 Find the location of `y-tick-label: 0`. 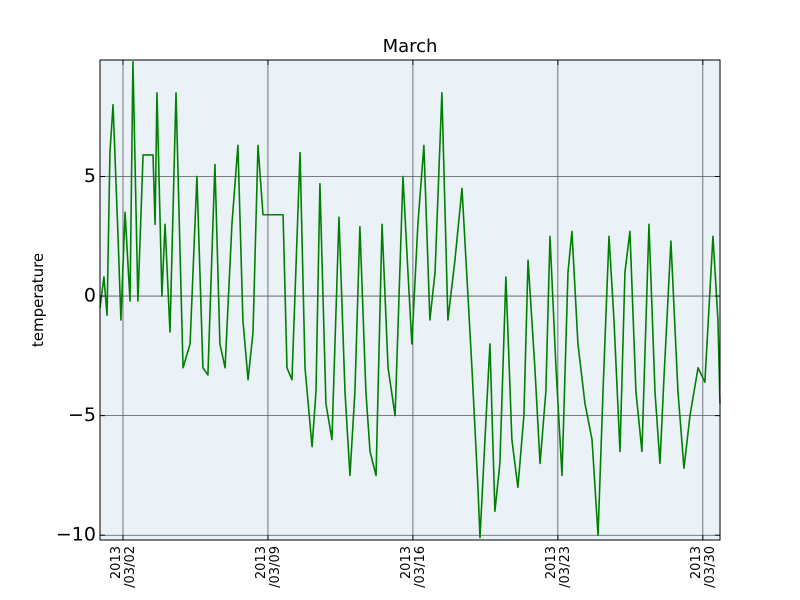

y-tick-label: 0 is located at coordinates (90, 296).